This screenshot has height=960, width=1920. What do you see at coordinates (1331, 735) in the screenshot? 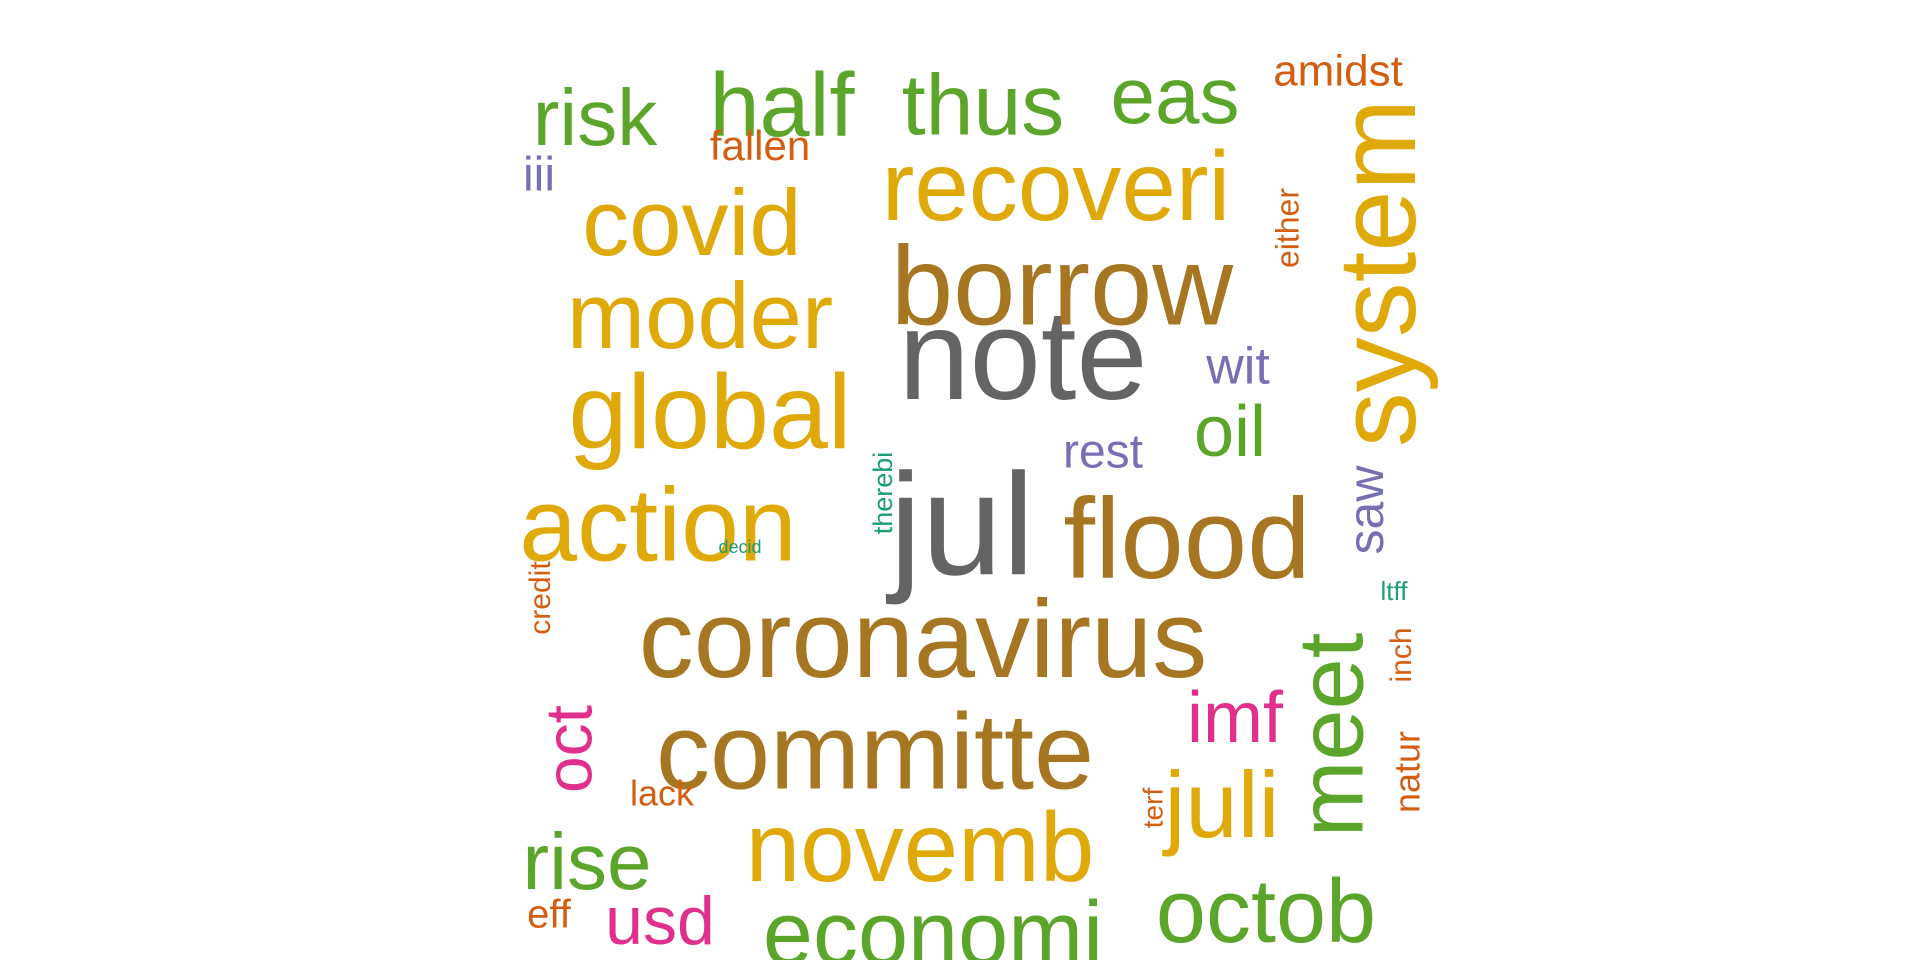
I see `word-meet: meet` at bounding box center [1331, 735].